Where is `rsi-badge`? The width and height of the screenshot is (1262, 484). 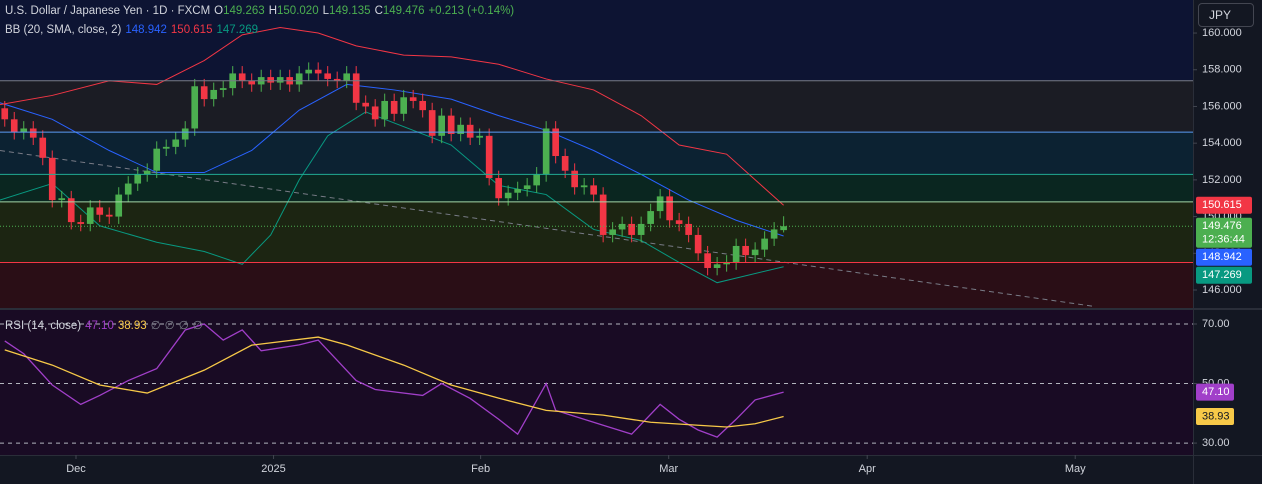
rsi-badge is located at coordinates (1215, 417).